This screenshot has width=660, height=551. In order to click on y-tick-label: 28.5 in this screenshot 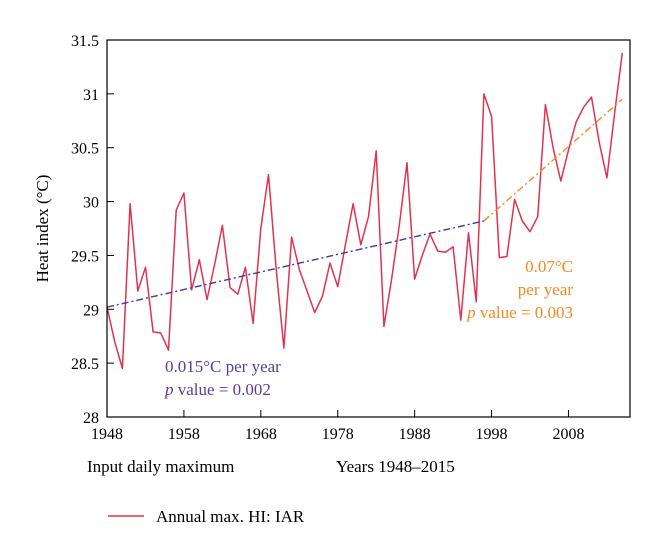, I will do `click(85, 364)`.